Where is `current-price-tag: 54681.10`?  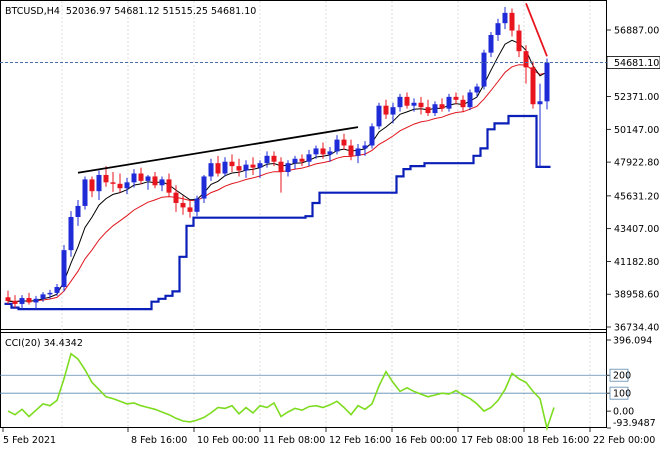
current-price-tag: 54681.10 is located at coordinates (633, 62).